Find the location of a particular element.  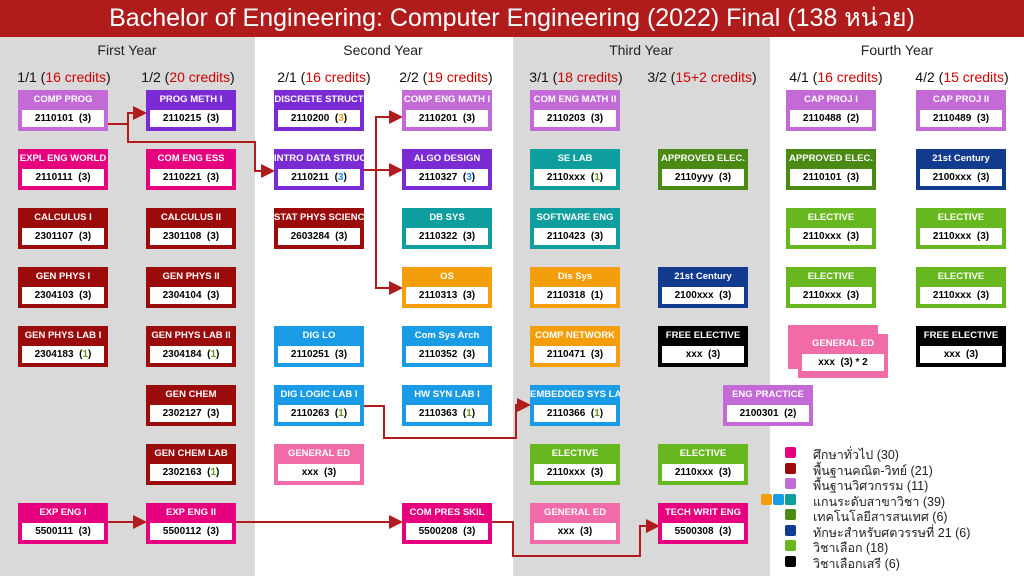

course-code: 2110yyy (3) is located at coordinates (703, 177).